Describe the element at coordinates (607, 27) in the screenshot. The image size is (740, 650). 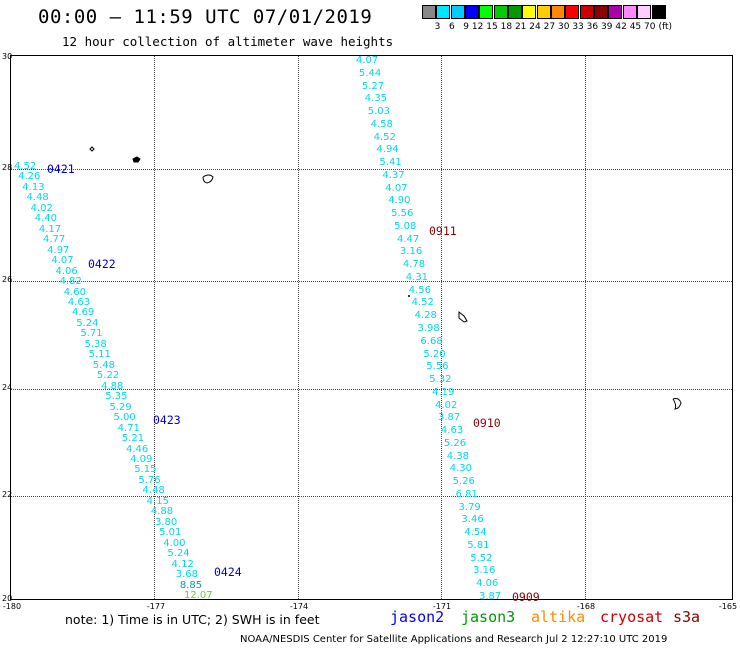
I see `scale-label: 39` at that location.